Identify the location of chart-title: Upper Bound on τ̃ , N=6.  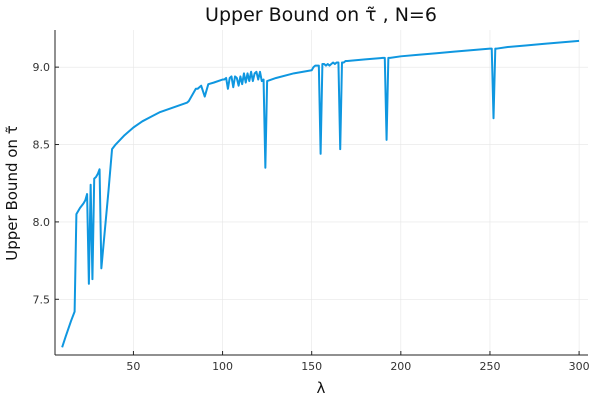
(321, 15).